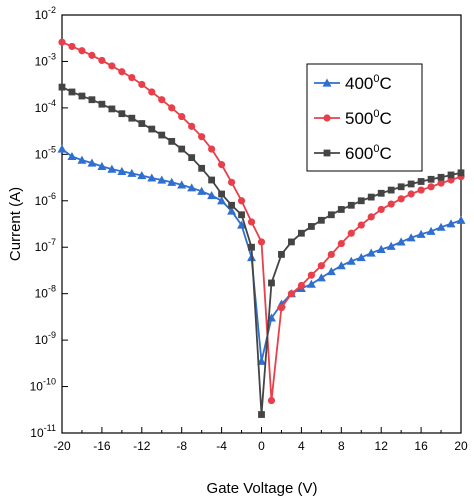  What do you see at coordinates (45, 59) in the screenshot?
I see `y-tick-label: 10⁻³` at bounding box center [45, 59].